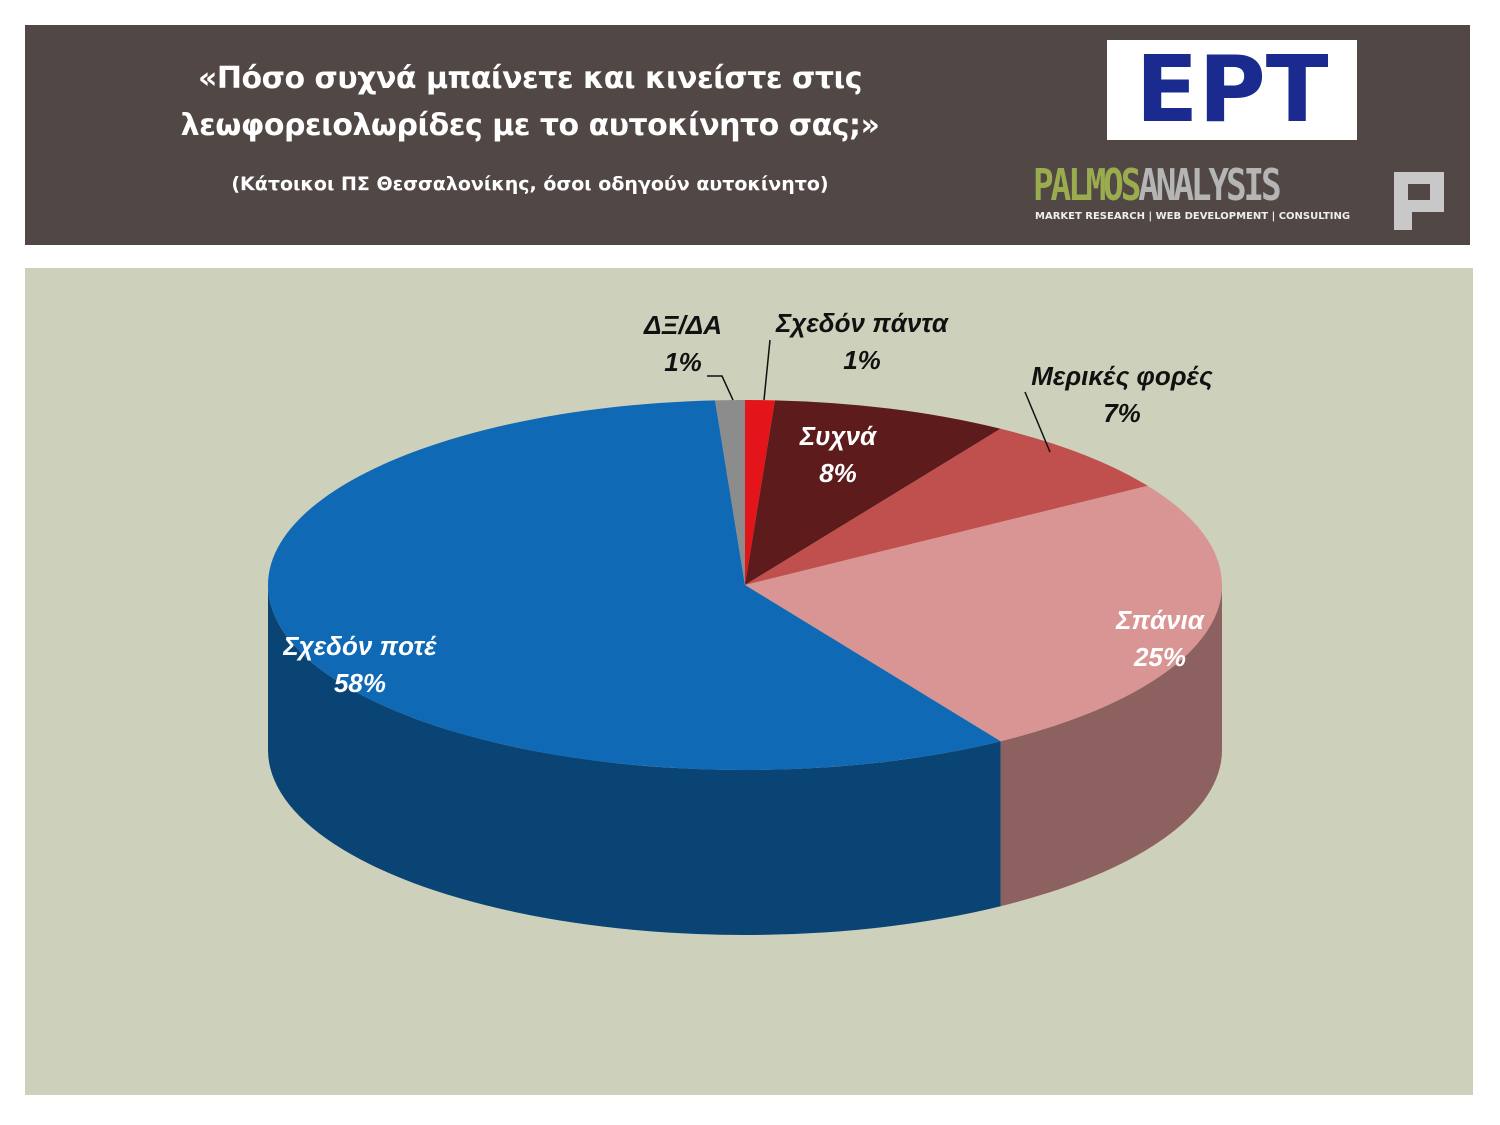 The image size is (1500, 1125). I want to click on slice-side, so click(1111, 746).